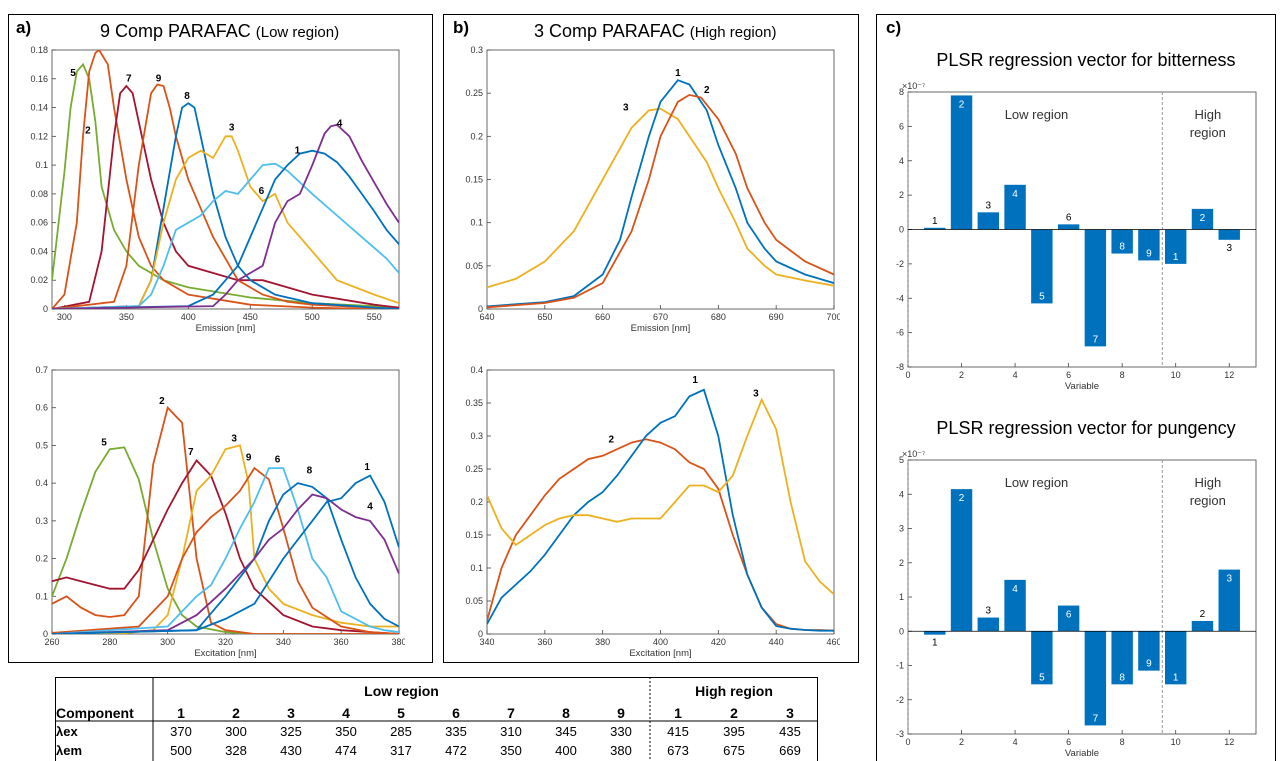 Image resolution: width=1282 pixels, height=761 pixels. What do you see at coordinates (181, 750) in the screenshot?
I see `table-cell-em: 500` at bounding box center [181, 750].